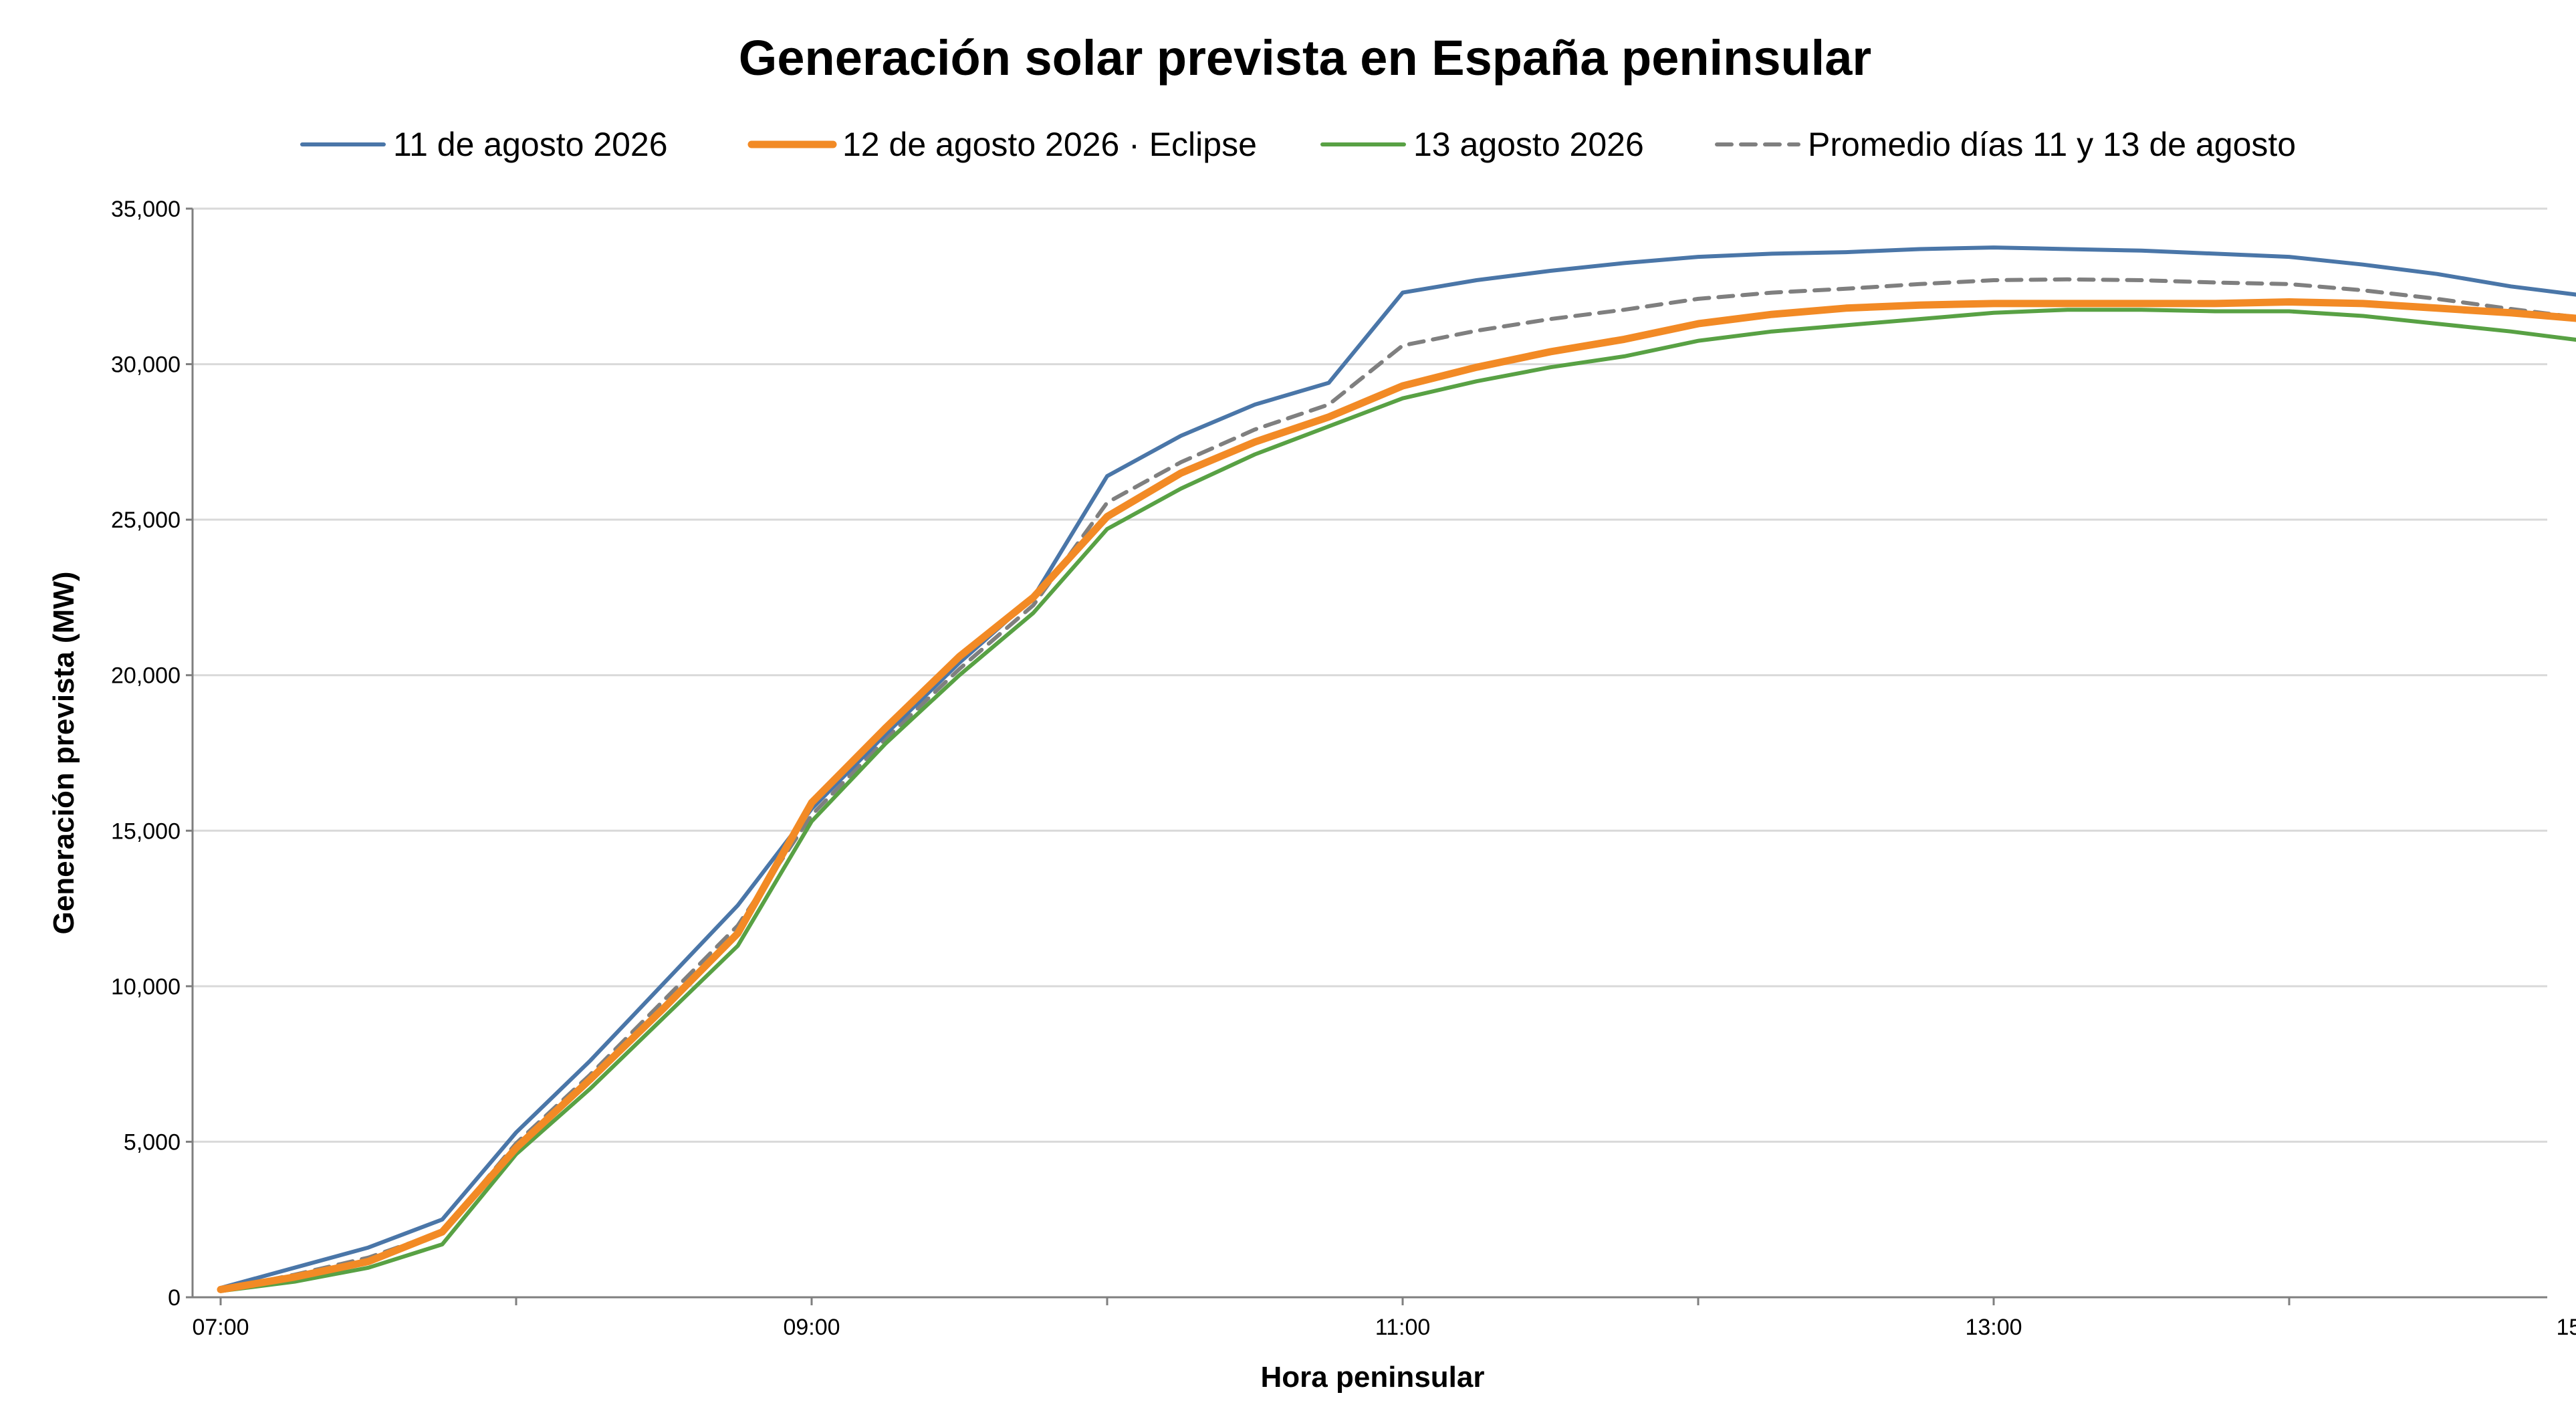 This screenshot has width=2576, height=1427. I want to click on x-axis-title: Hora peninsular, so click(1373, 1377).